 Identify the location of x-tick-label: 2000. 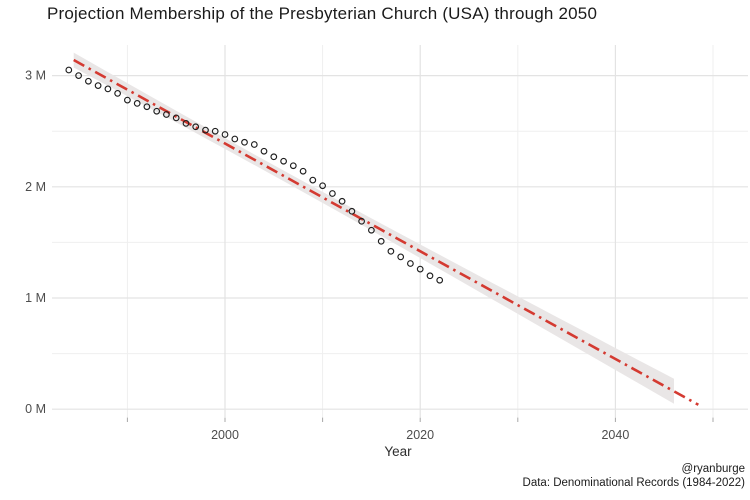
(225, 435).